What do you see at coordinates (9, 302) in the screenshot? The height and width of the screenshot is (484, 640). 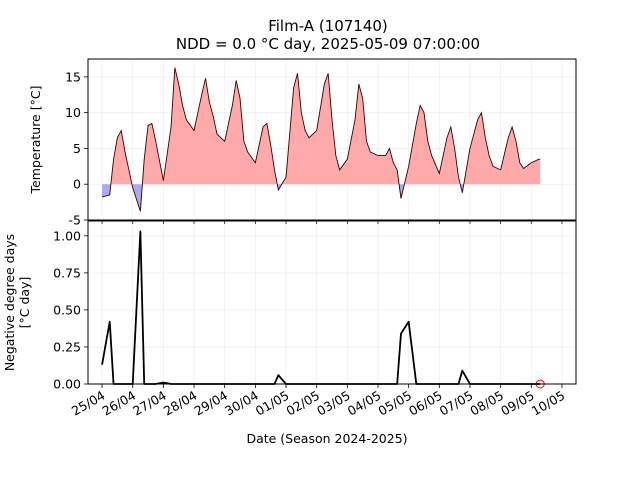 I see `y-axis-label-bottom: Negative degree days` at bounding box center [9, 302].